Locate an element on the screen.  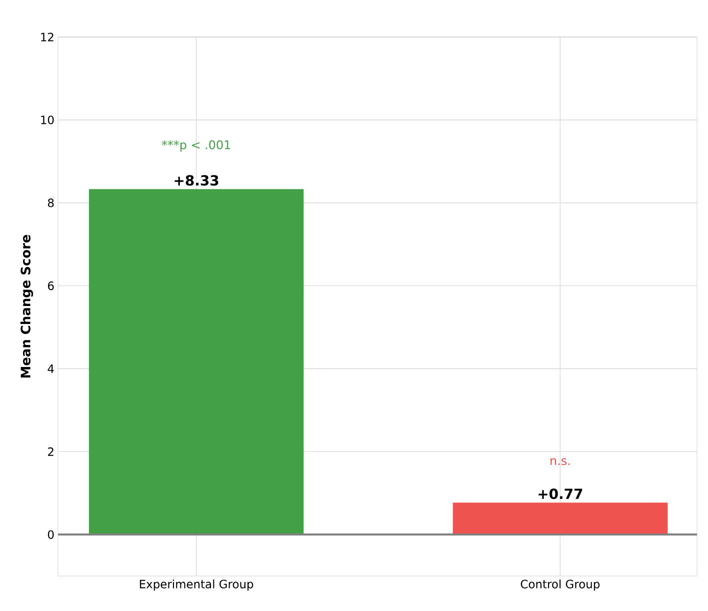
x-tick-label: Control Group is located at coordinates (560, 585).